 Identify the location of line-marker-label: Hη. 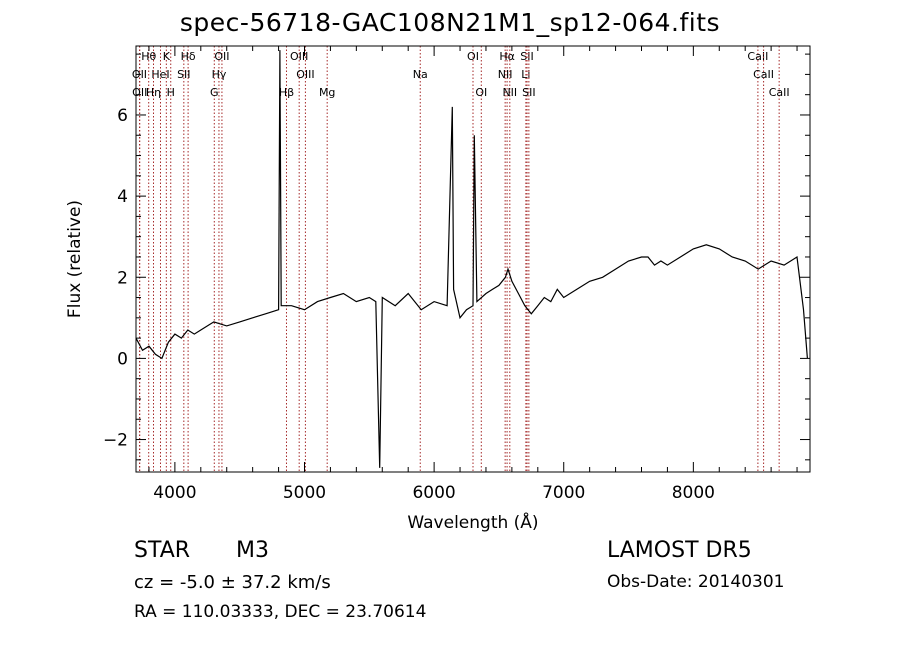
(153, 92).